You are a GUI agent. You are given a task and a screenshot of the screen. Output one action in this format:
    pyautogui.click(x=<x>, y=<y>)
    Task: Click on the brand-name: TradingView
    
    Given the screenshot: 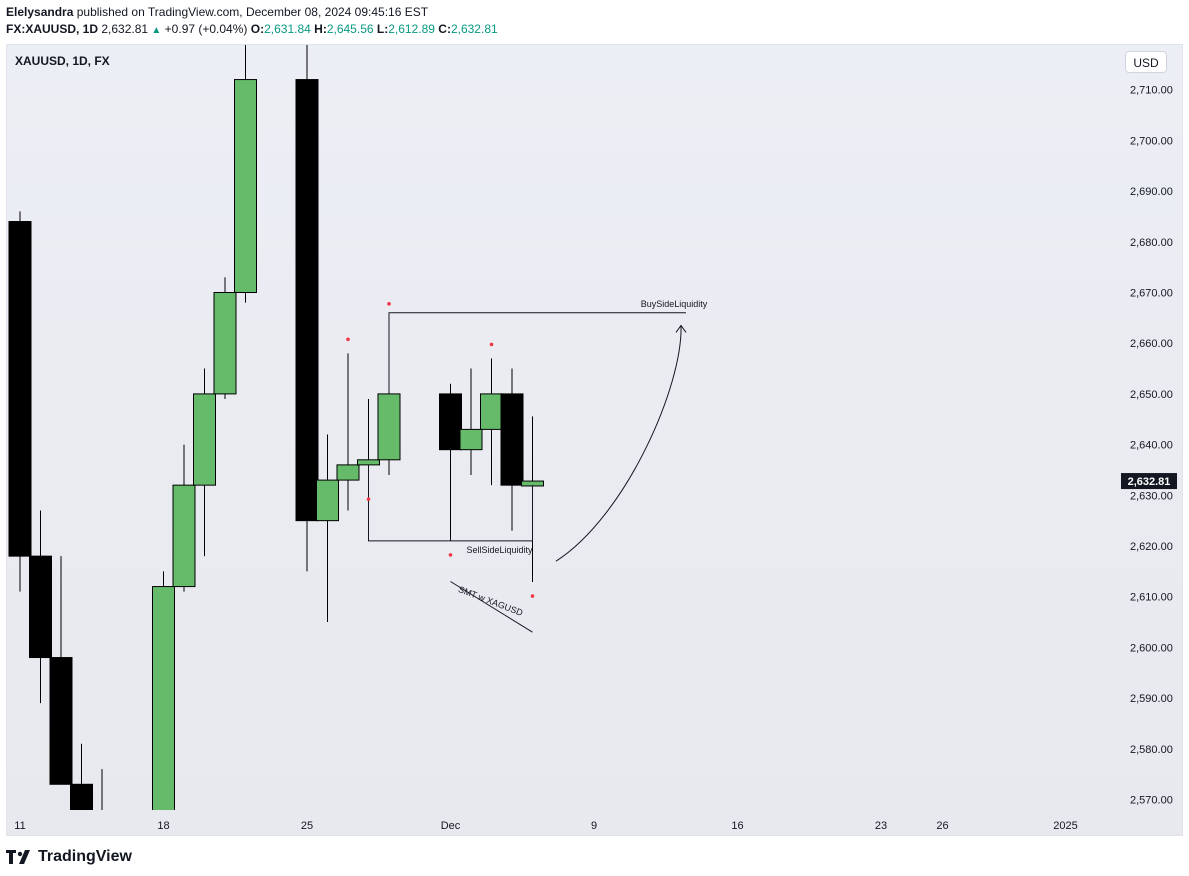 What is the action you would take?
    pyautogui.click(x=85, y=856)
    